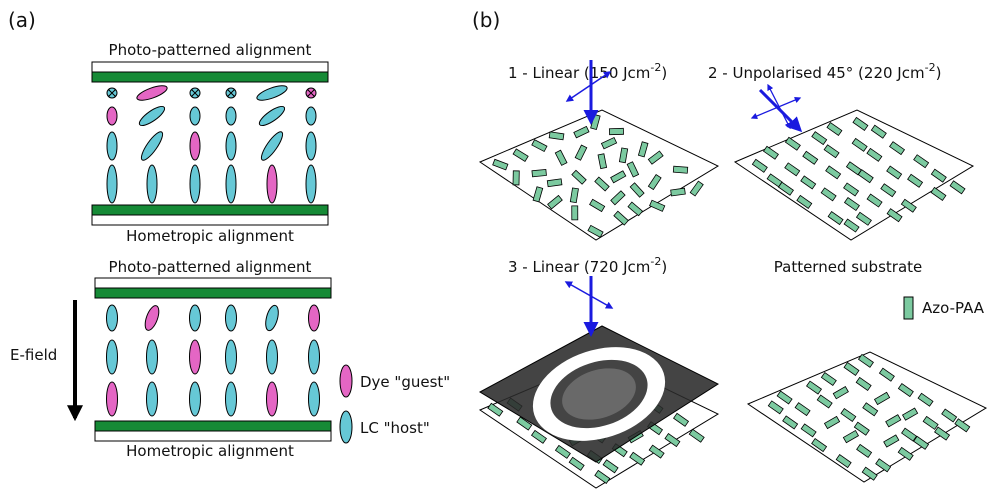 The height and width of the screenshot is (492, 994). What do you see at coordinates (395, 428) in the screenshot?
I see `legend-lc-label: LC "host"` at bounding box center [395, 428].